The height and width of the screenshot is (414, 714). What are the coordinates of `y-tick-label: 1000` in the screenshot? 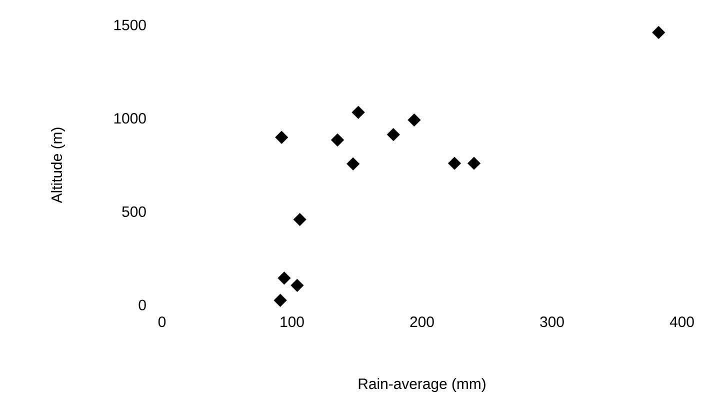 It's located at (130, 118).